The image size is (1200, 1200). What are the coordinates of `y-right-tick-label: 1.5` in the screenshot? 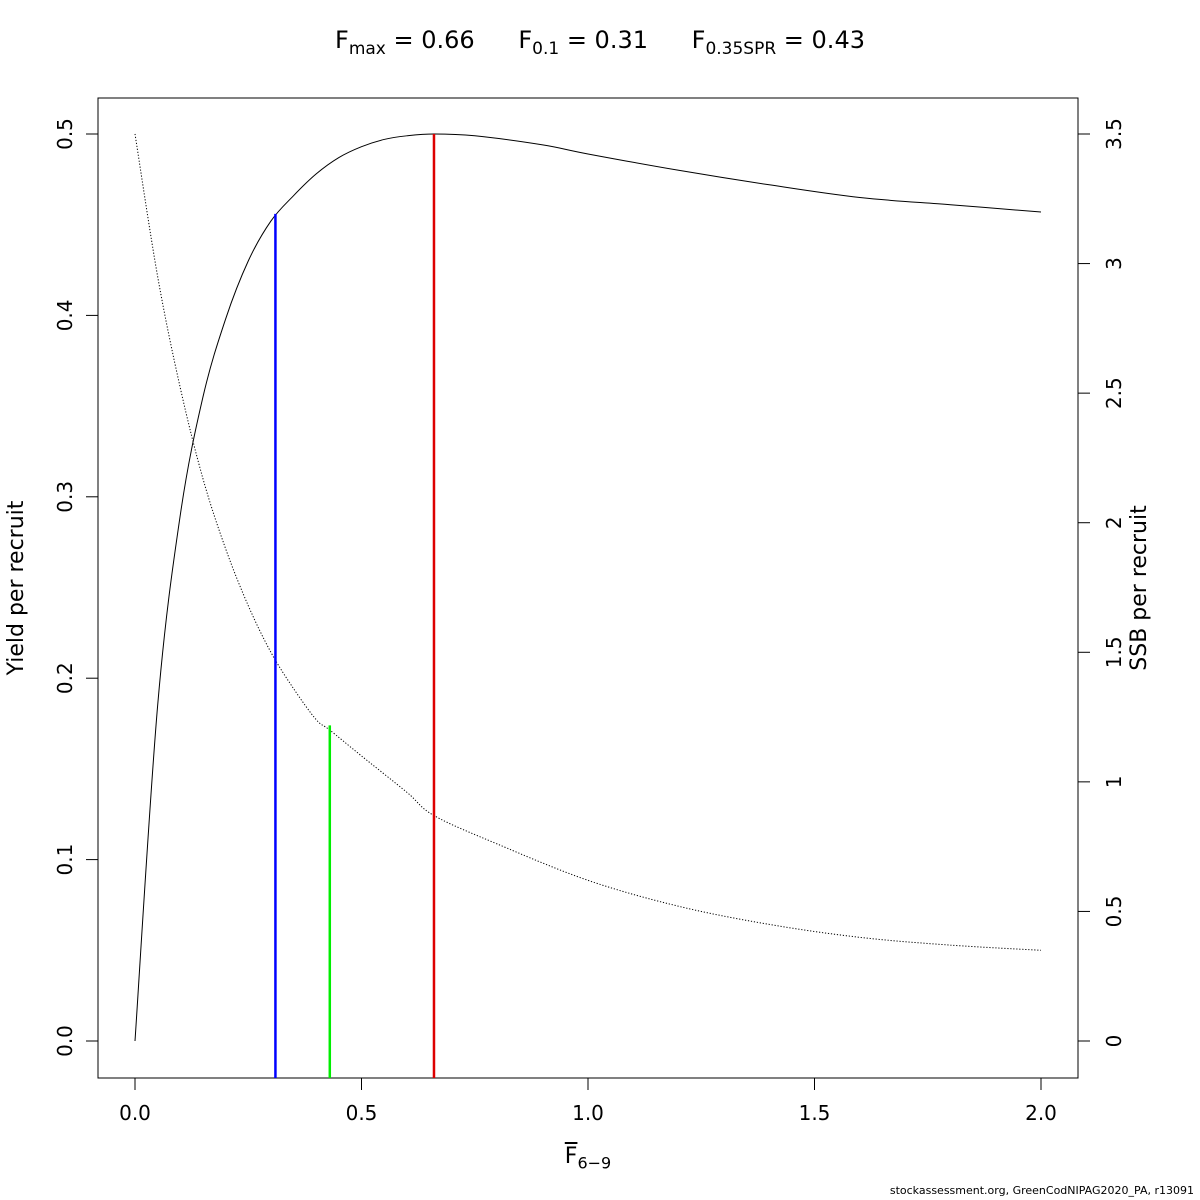 It's located at (1114, 652).